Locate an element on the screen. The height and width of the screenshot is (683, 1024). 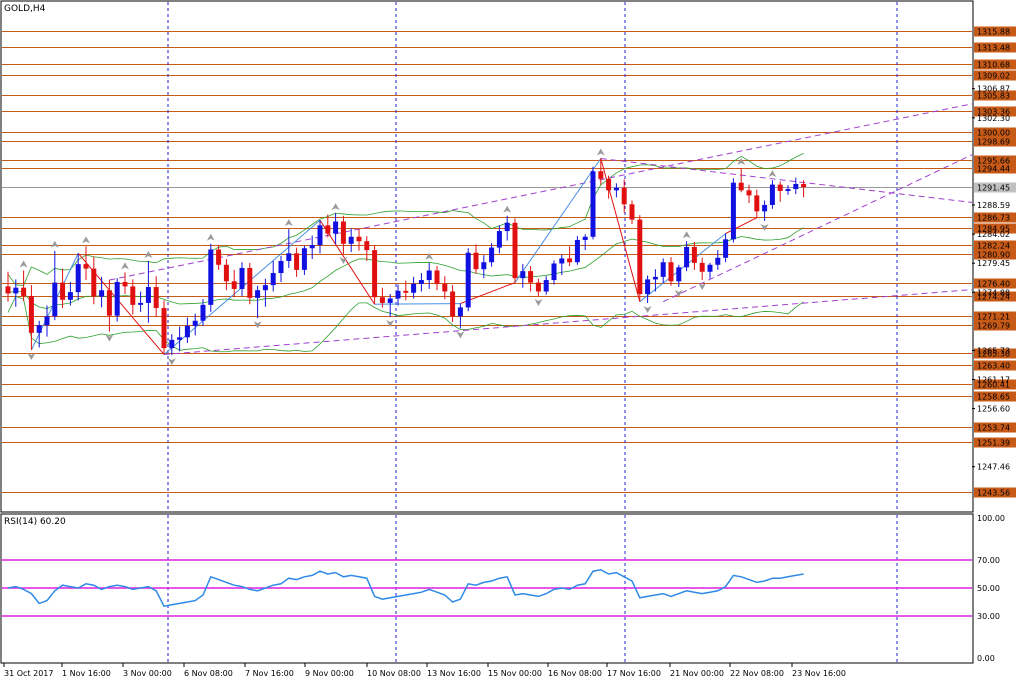
rsi-tick-label: 50.00 is located at coordinates (988, 588).